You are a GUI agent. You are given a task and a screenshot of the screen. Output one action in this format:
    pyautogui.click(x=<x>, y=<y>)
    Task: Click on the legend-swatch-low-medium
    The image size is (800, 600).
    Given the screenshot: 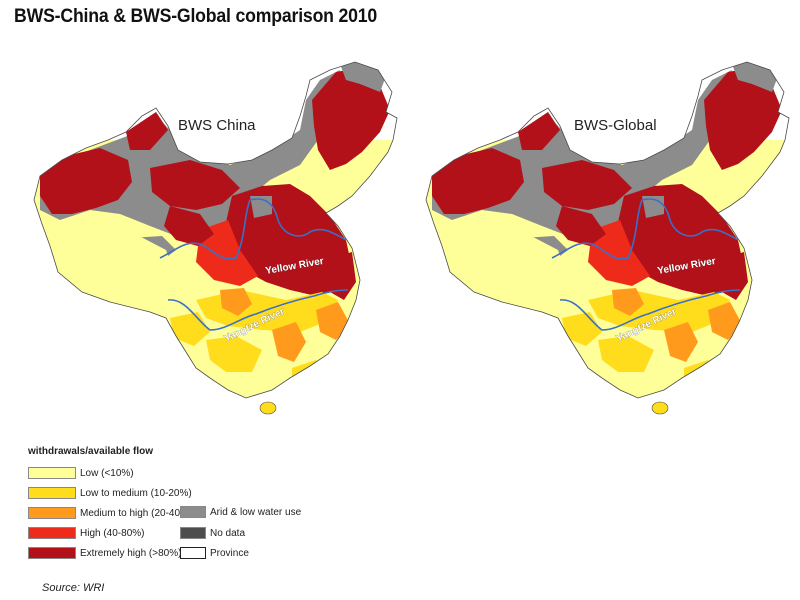 What is the action you would take?
    pyautogui.click(x=52, y=493)
    